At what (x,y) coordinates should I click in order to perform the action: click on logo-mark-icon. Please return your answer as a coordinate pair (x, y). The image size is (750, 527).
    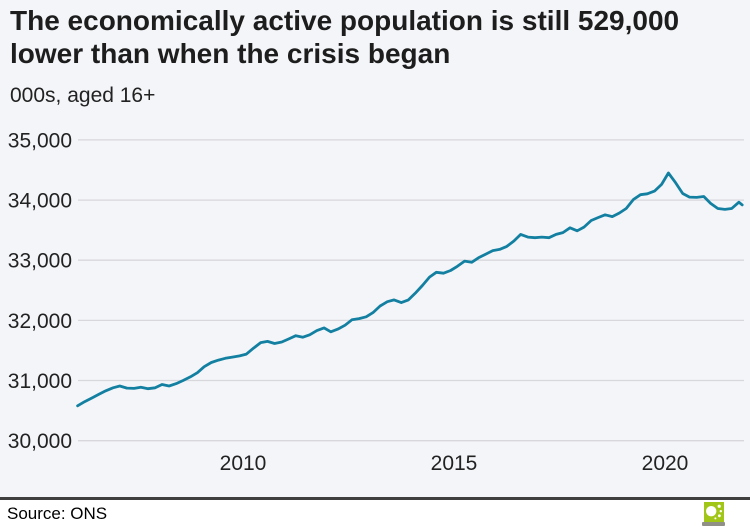
    Looking at the image, I should click on (714, 512).